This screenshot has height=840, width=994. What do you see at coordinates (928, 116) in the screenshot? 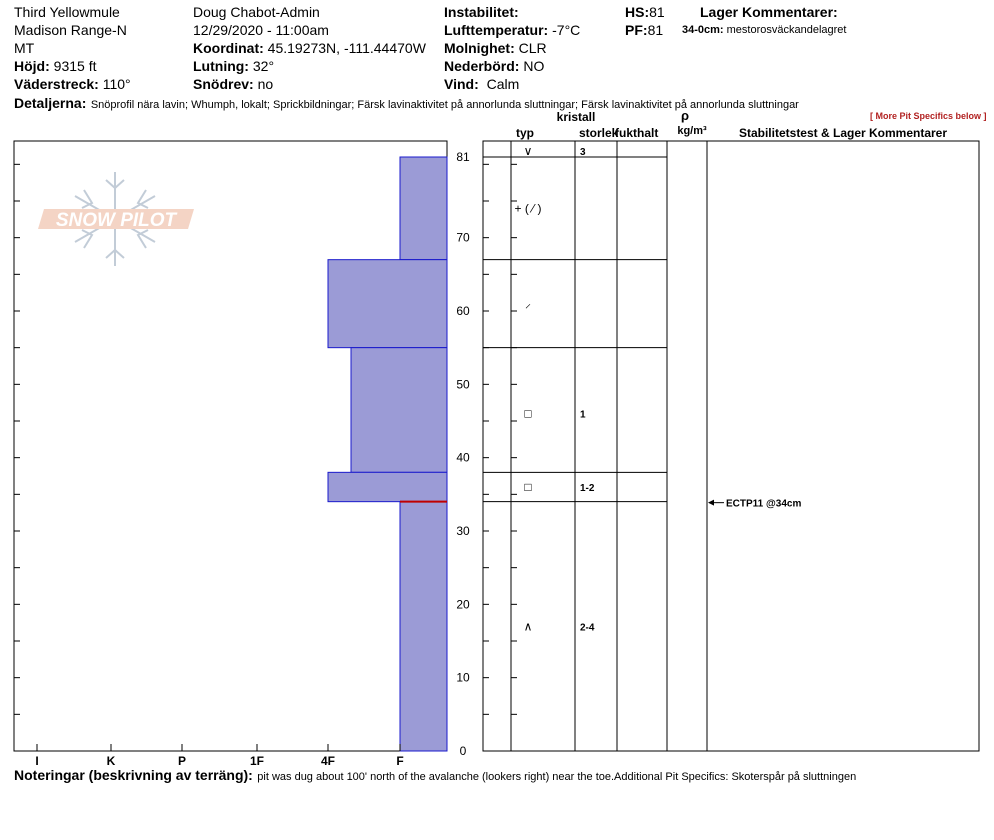
I see `more-specifics-link: [ More Pit Specifics below ]` at bounding box center [928, 116].